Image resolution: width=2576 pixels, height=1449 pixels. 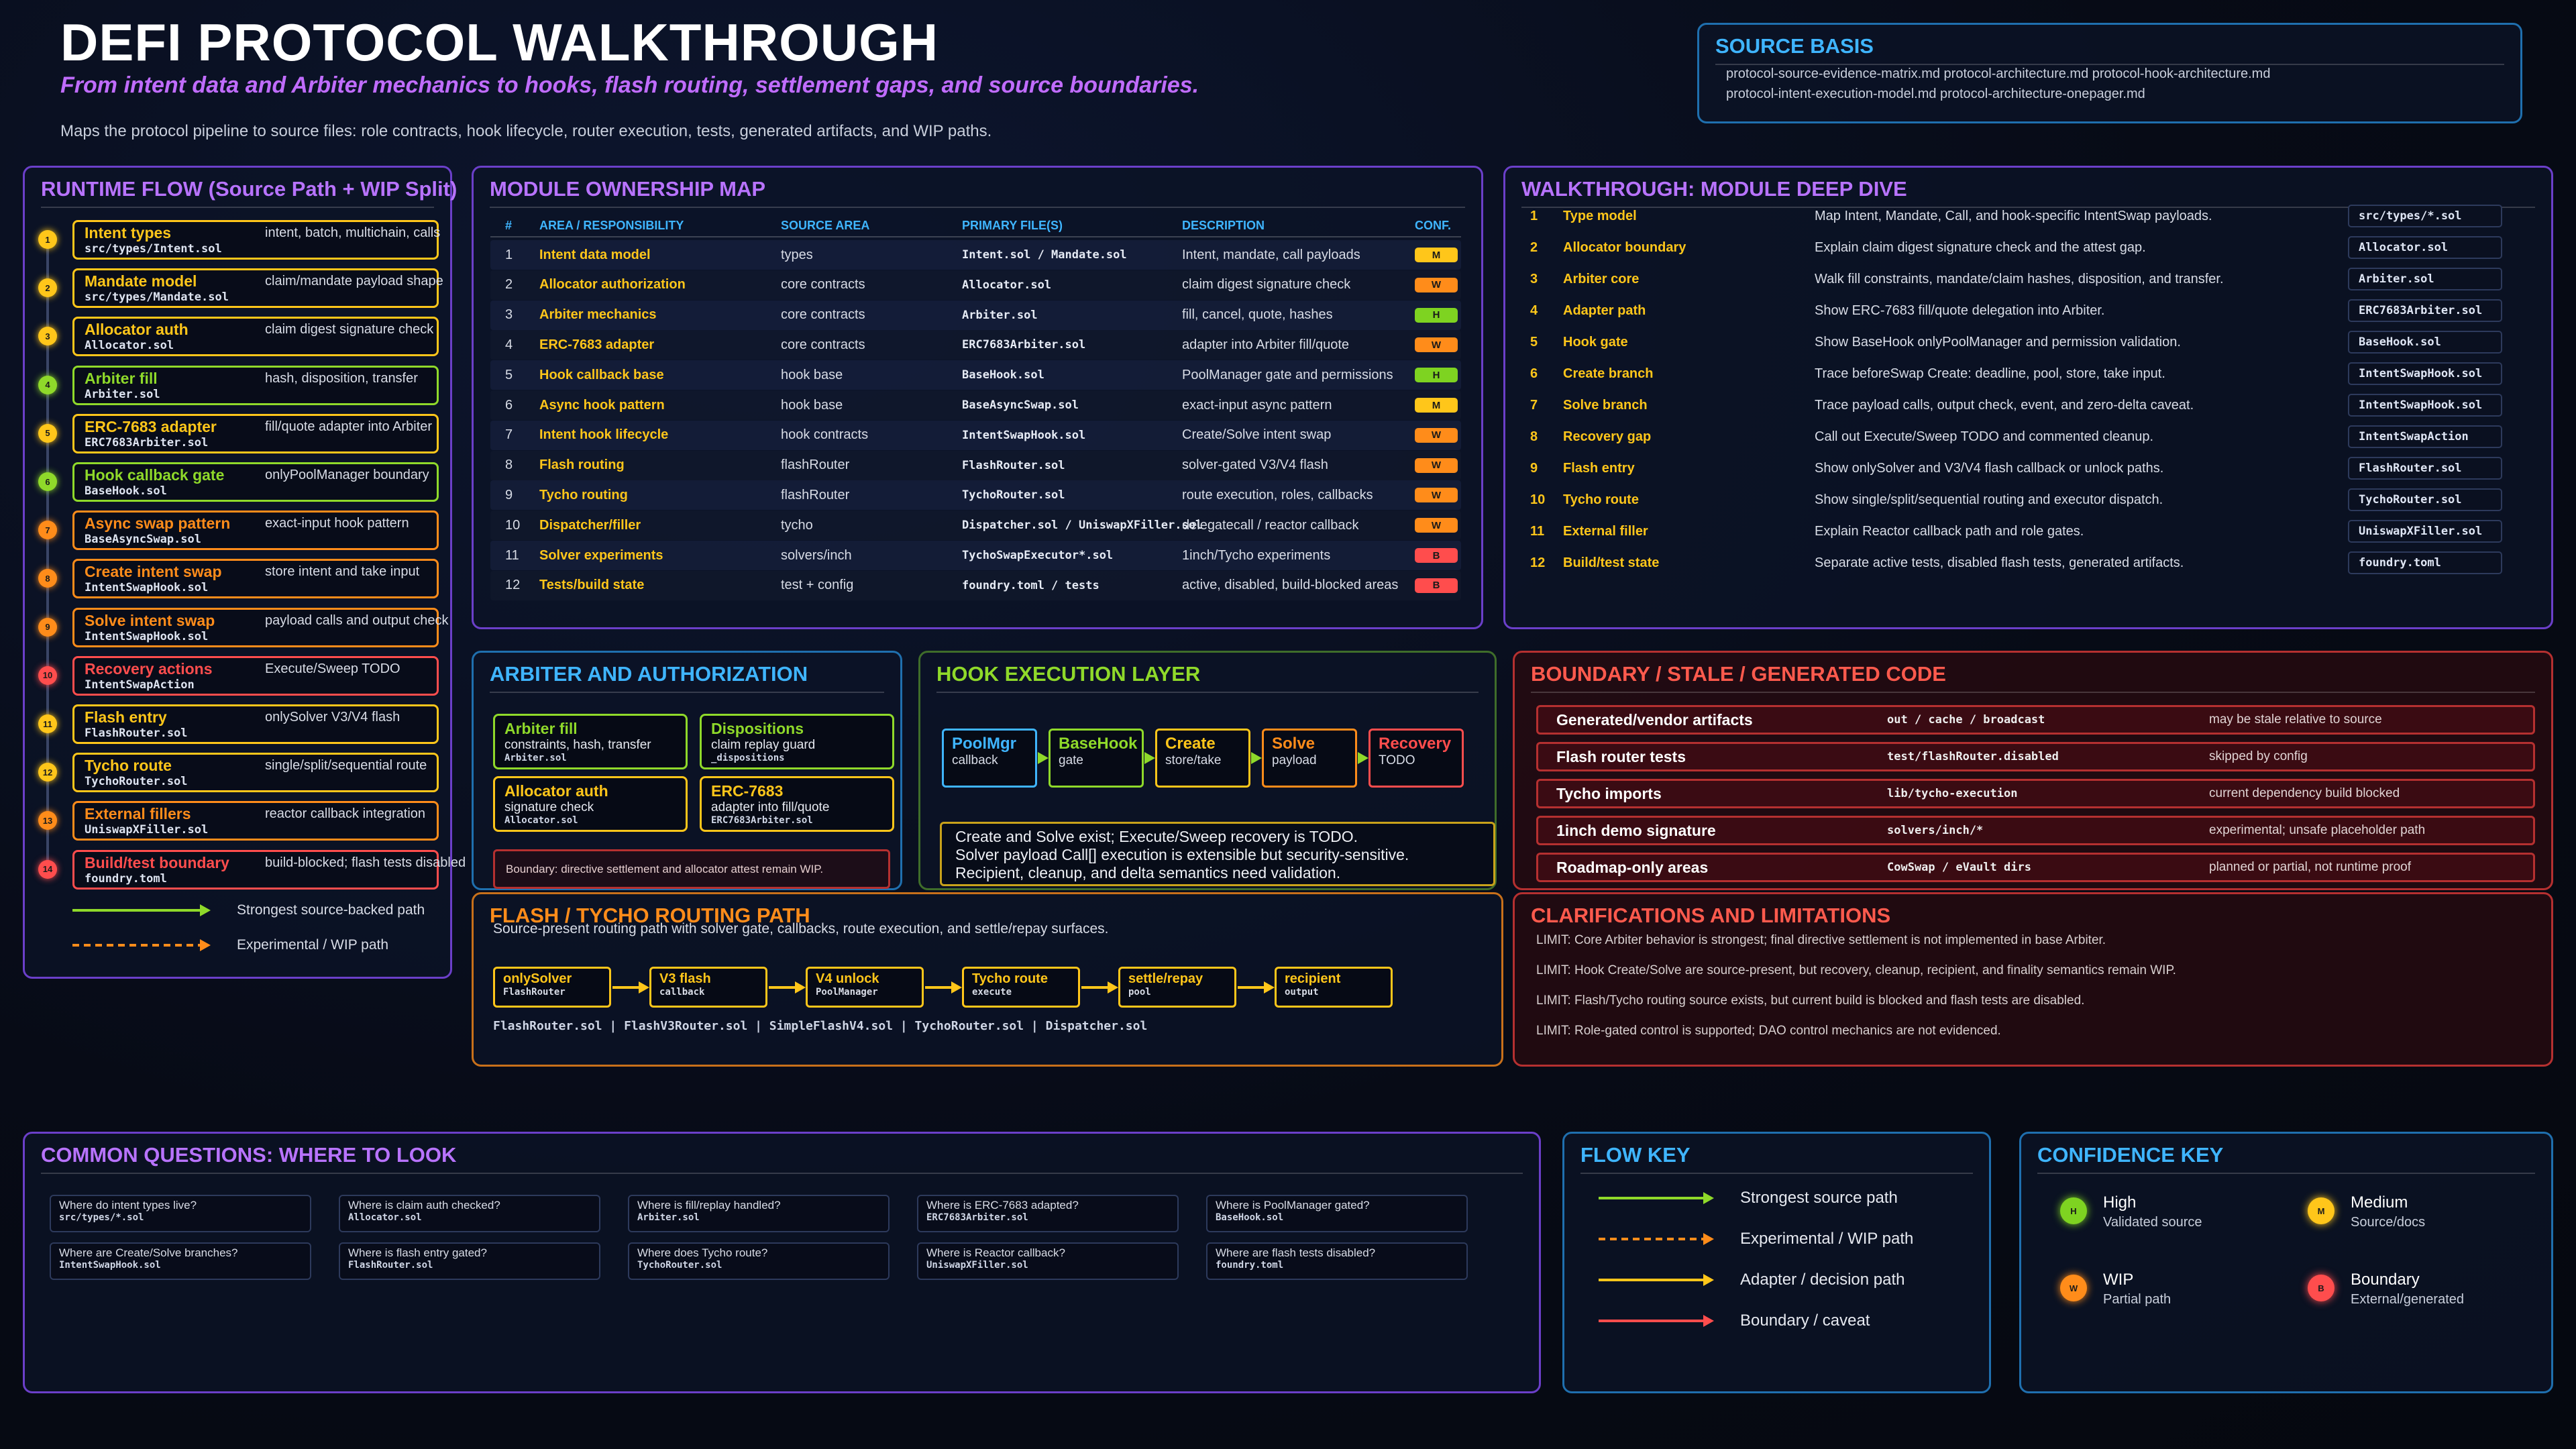 I want to click on table-cell: FlashRouter.sol, so click(x=1013, y=465).